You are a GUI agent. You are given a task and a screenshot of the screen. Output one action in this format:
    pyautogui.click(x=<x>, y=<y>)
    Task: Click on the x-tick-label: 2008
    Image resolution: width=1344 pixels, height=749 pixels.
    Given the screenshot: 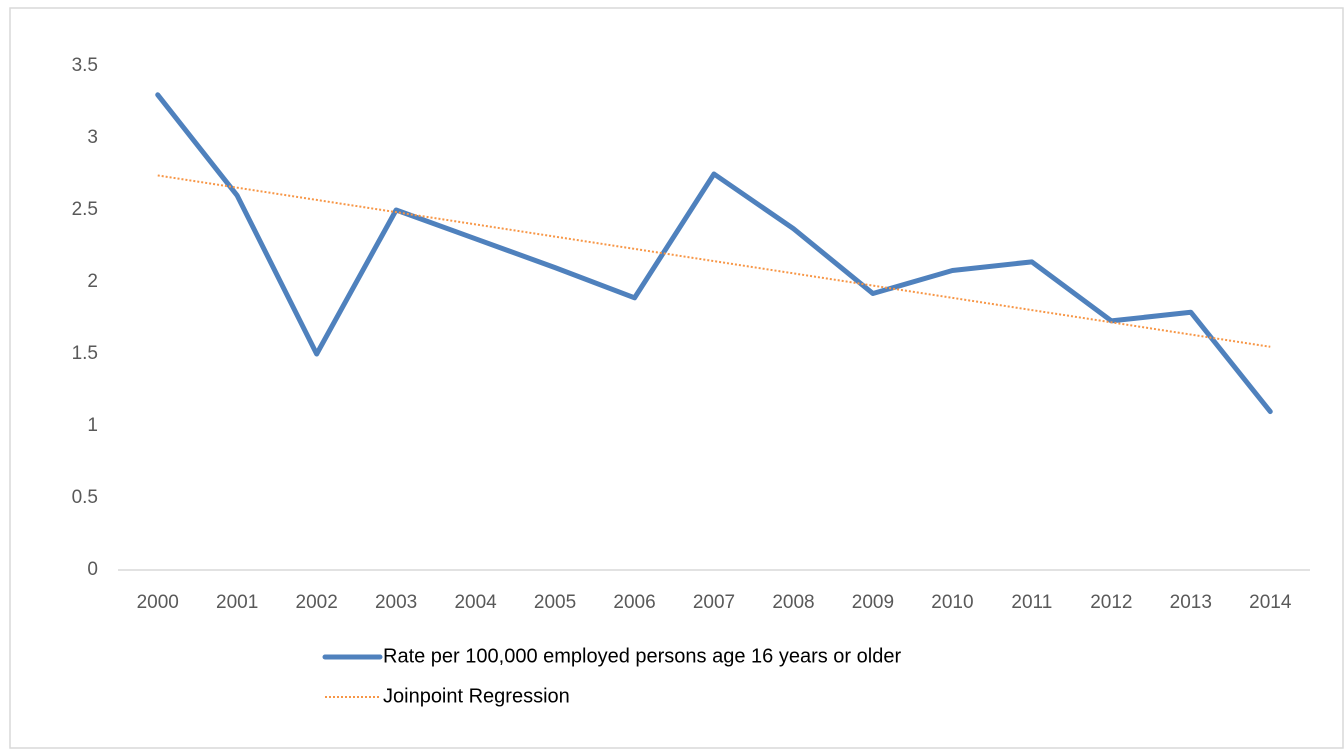 What is the action you would take?
    pyautogui.click(x=793, y=602)
    